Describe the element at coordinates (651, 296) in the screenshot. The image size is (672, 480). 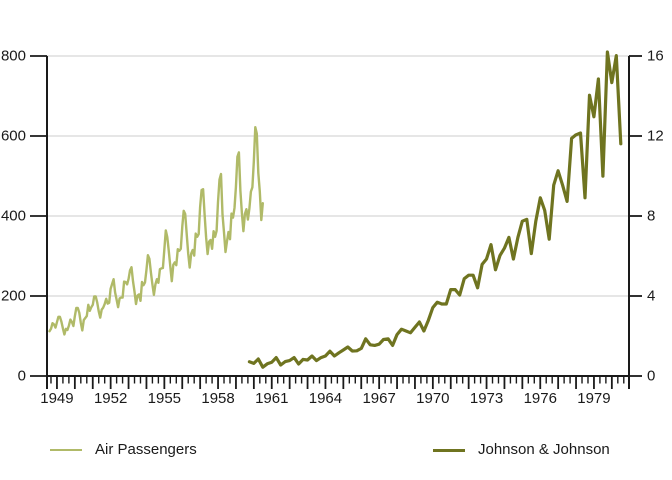
I see `y-right-tick-label: 4` at that location.